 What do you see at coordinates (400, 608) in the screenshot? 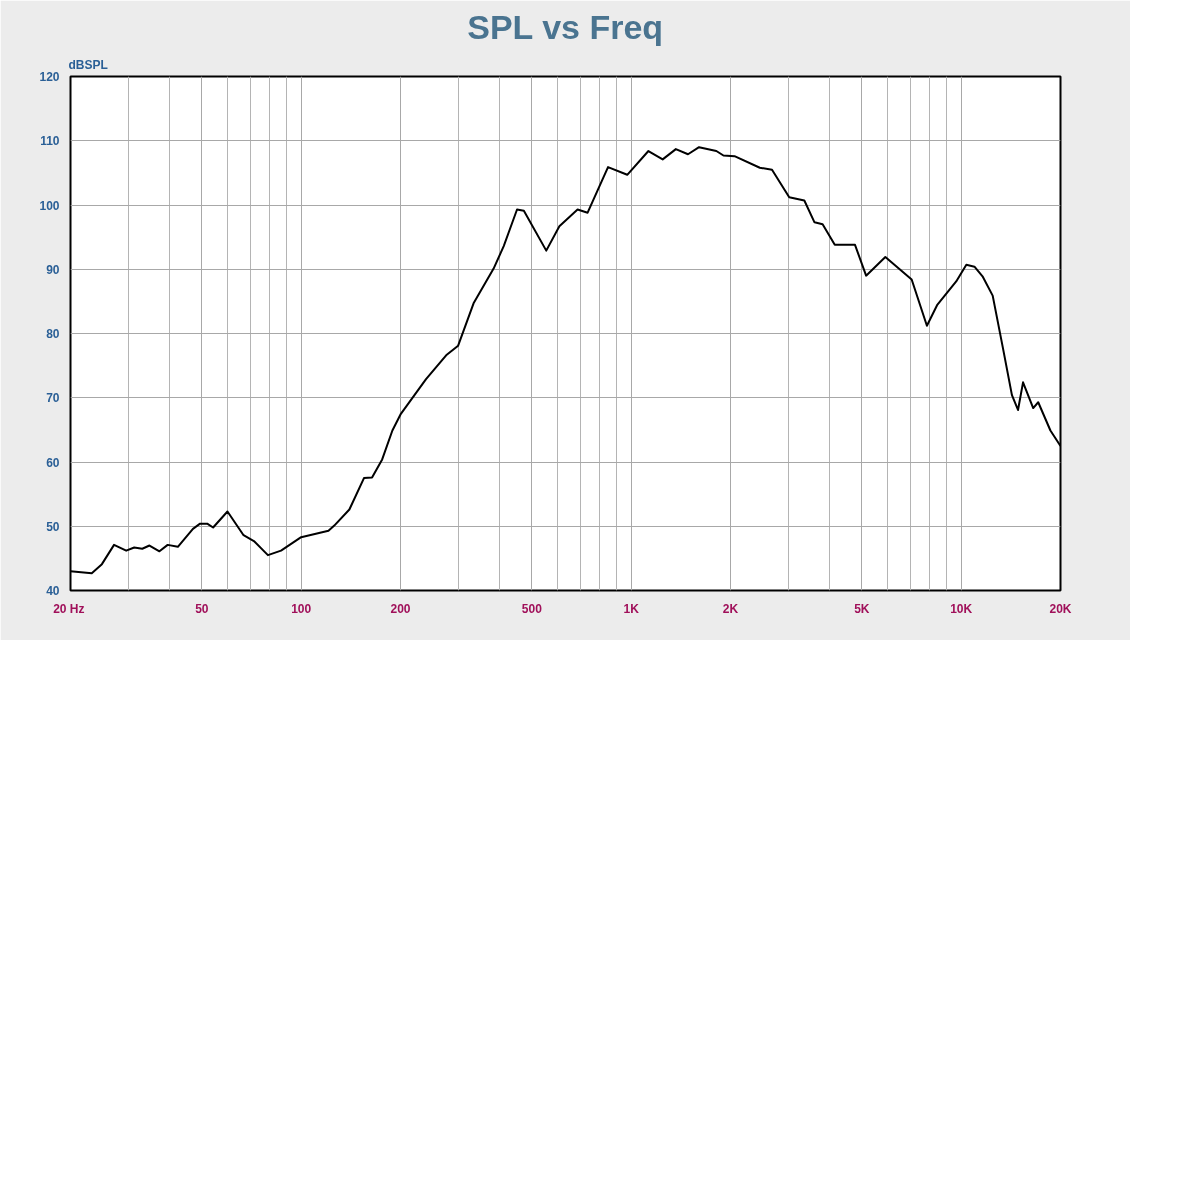
I see `x-tick-label: 200` at bounding box center [400, 608].